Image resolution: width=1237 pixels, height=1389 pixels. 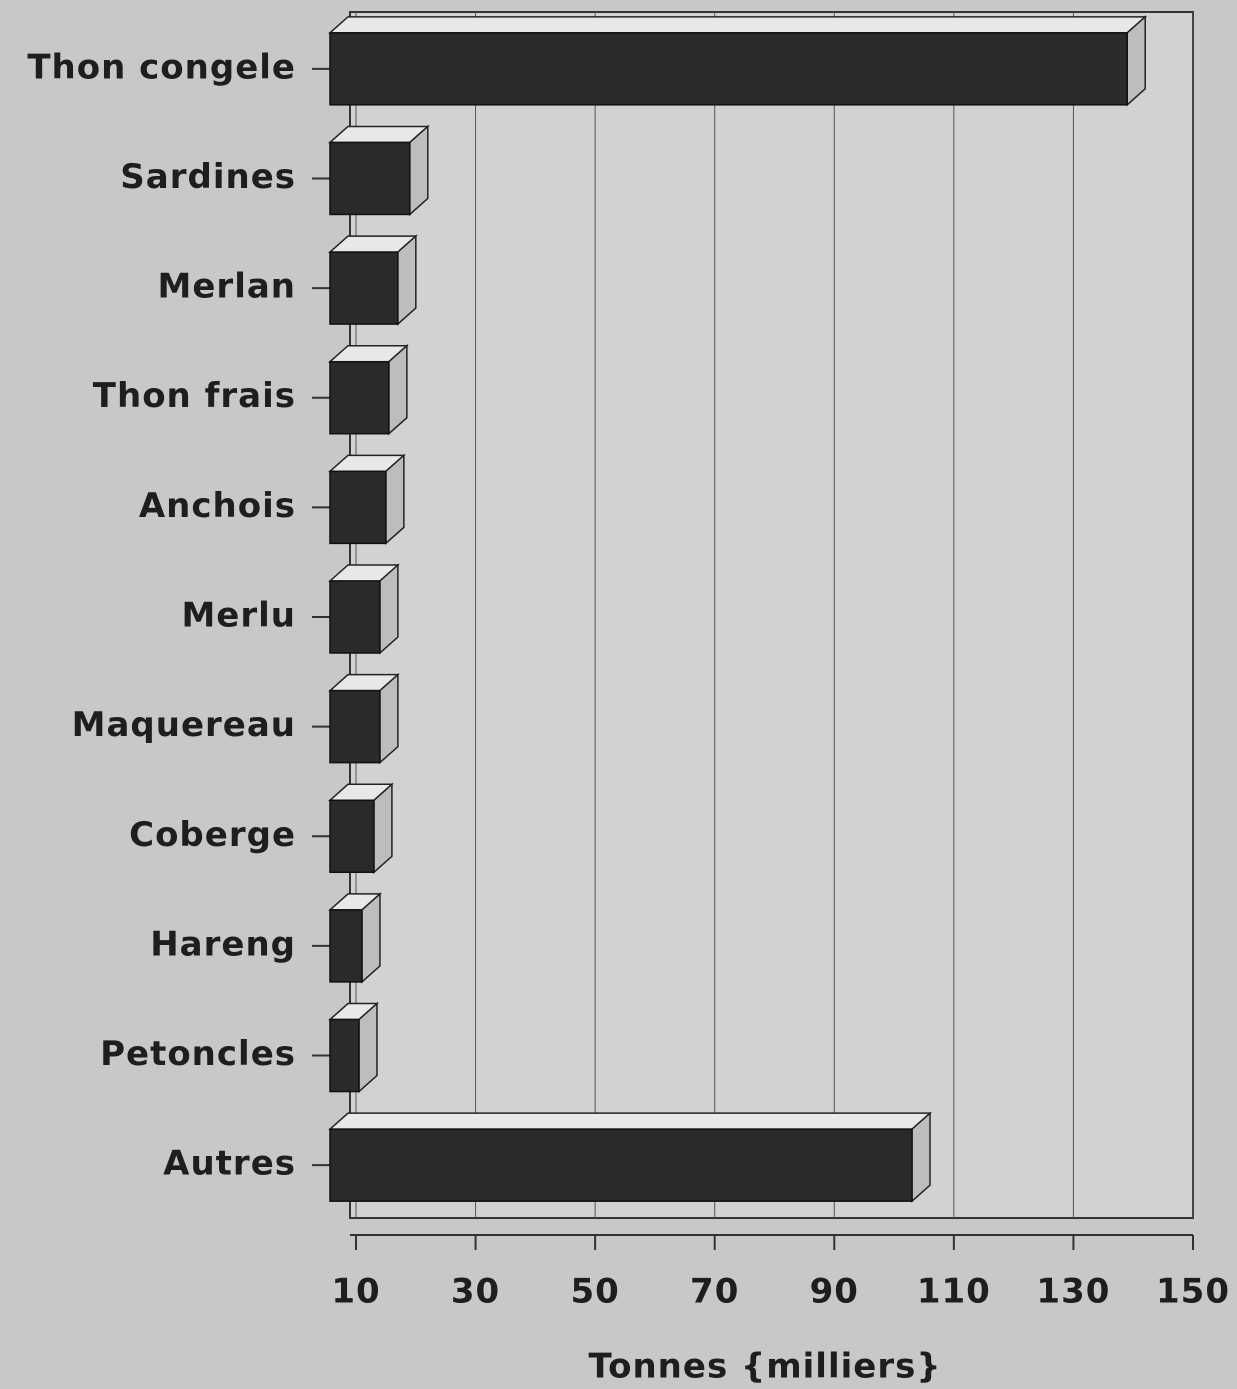 What do you see at coordinates (217, 506) in the screenshot?
I see `y-tick-label: Anchois` at bounding box center [217, 506].